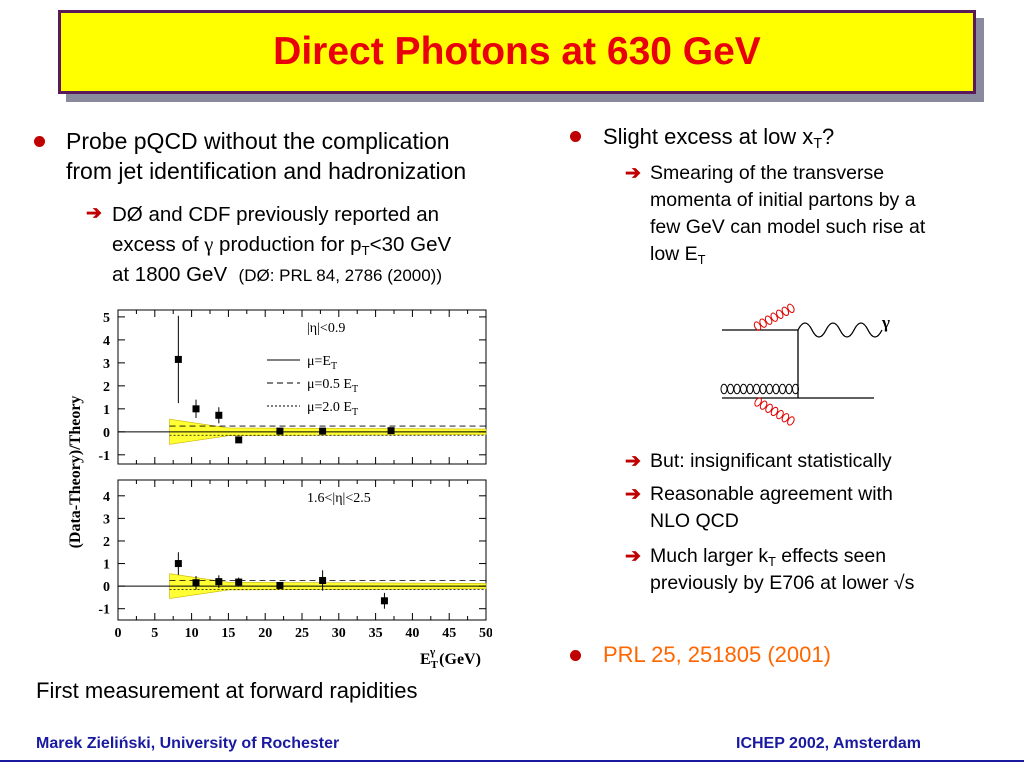  I want to click on left-sub-1-line-1: DØ and CDF previously reported an, so click(276, 214).